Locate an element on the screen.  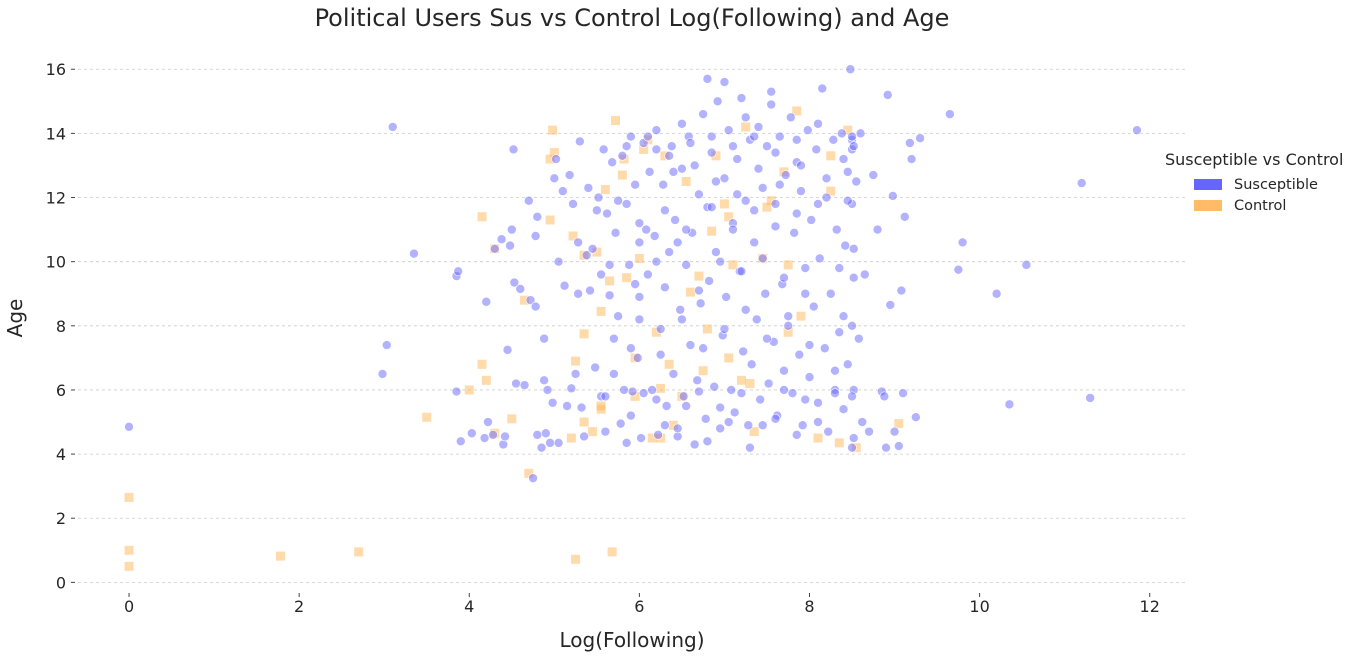
x-axis-label: Log(Following) is located at coordinates (632, 640).